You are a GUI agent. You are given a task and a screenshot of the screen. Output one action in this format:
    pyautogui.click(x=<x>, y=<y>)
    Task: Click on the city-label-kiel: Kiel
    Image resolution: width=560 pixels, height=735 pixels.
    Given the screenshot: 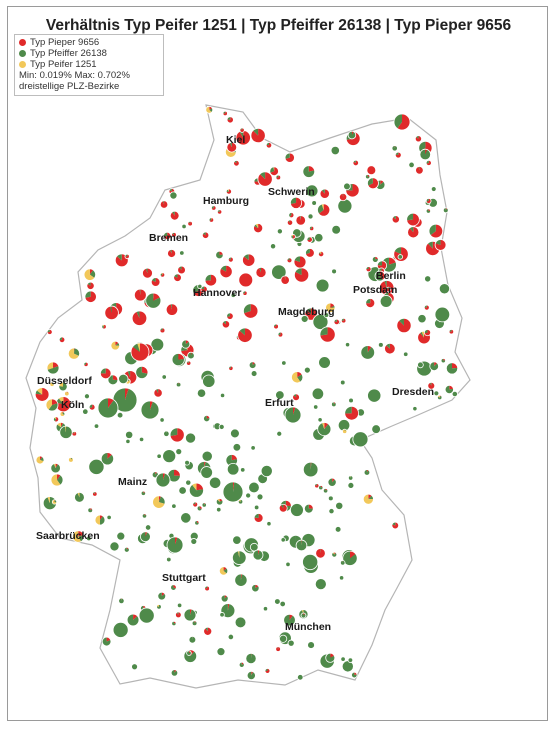 What is the action you would take?
    pyautogui.click(x=235, y=140)
    